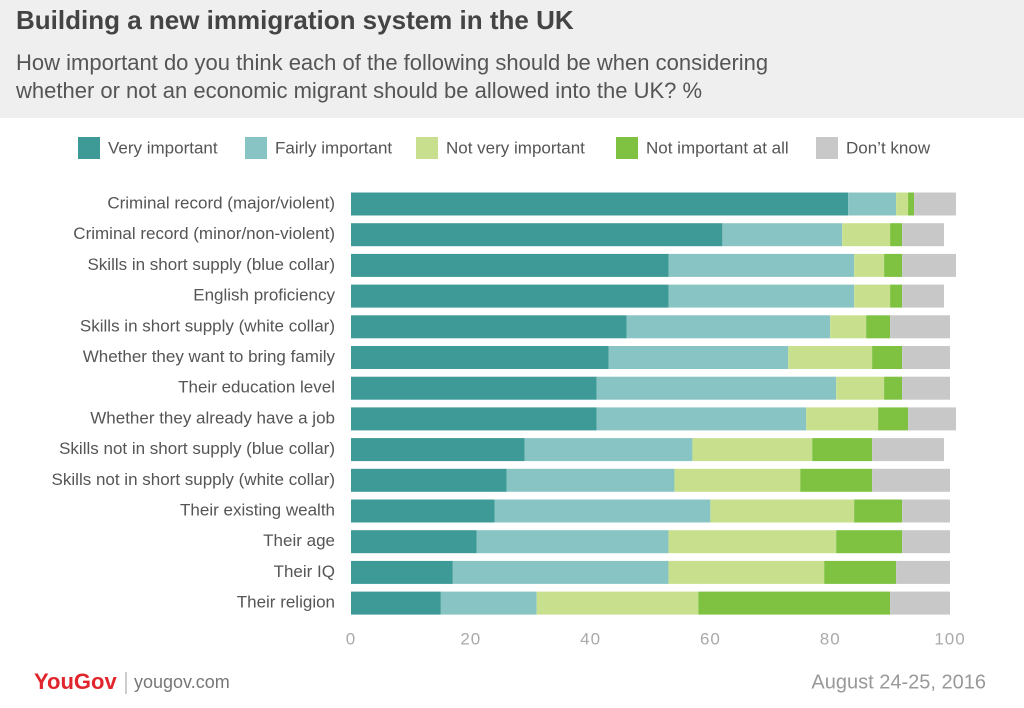 The height and width of the screenshot is (708, 1024). I want to click on date: August 24-25, 2016, so click(898, 682).